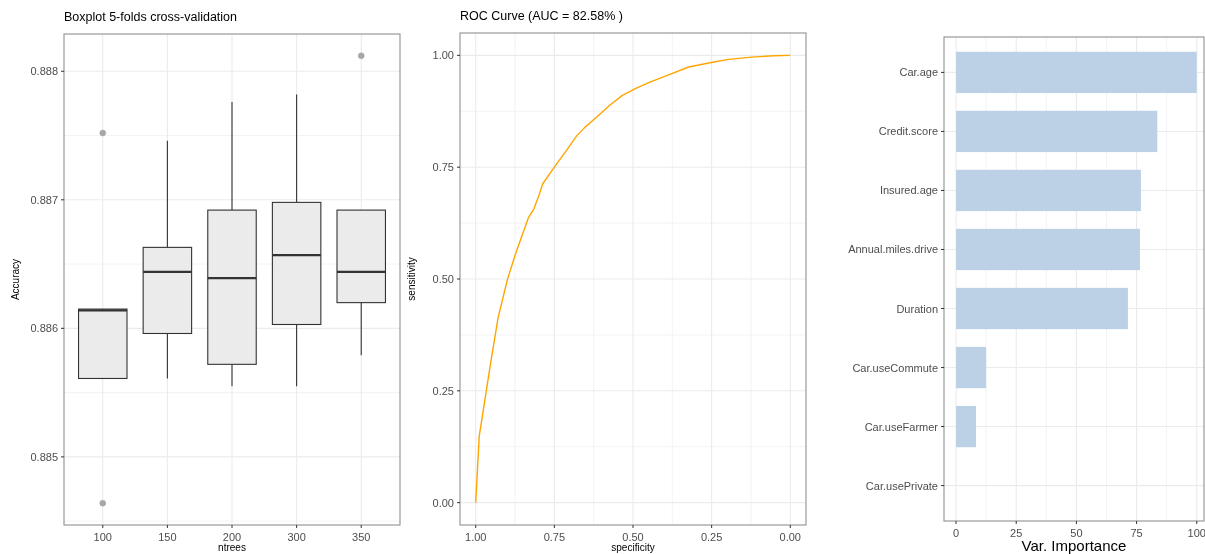 The height and width of the screenshot is (554, 1205). I want to click on y-tick-label: 0.25, so click(443, 390).